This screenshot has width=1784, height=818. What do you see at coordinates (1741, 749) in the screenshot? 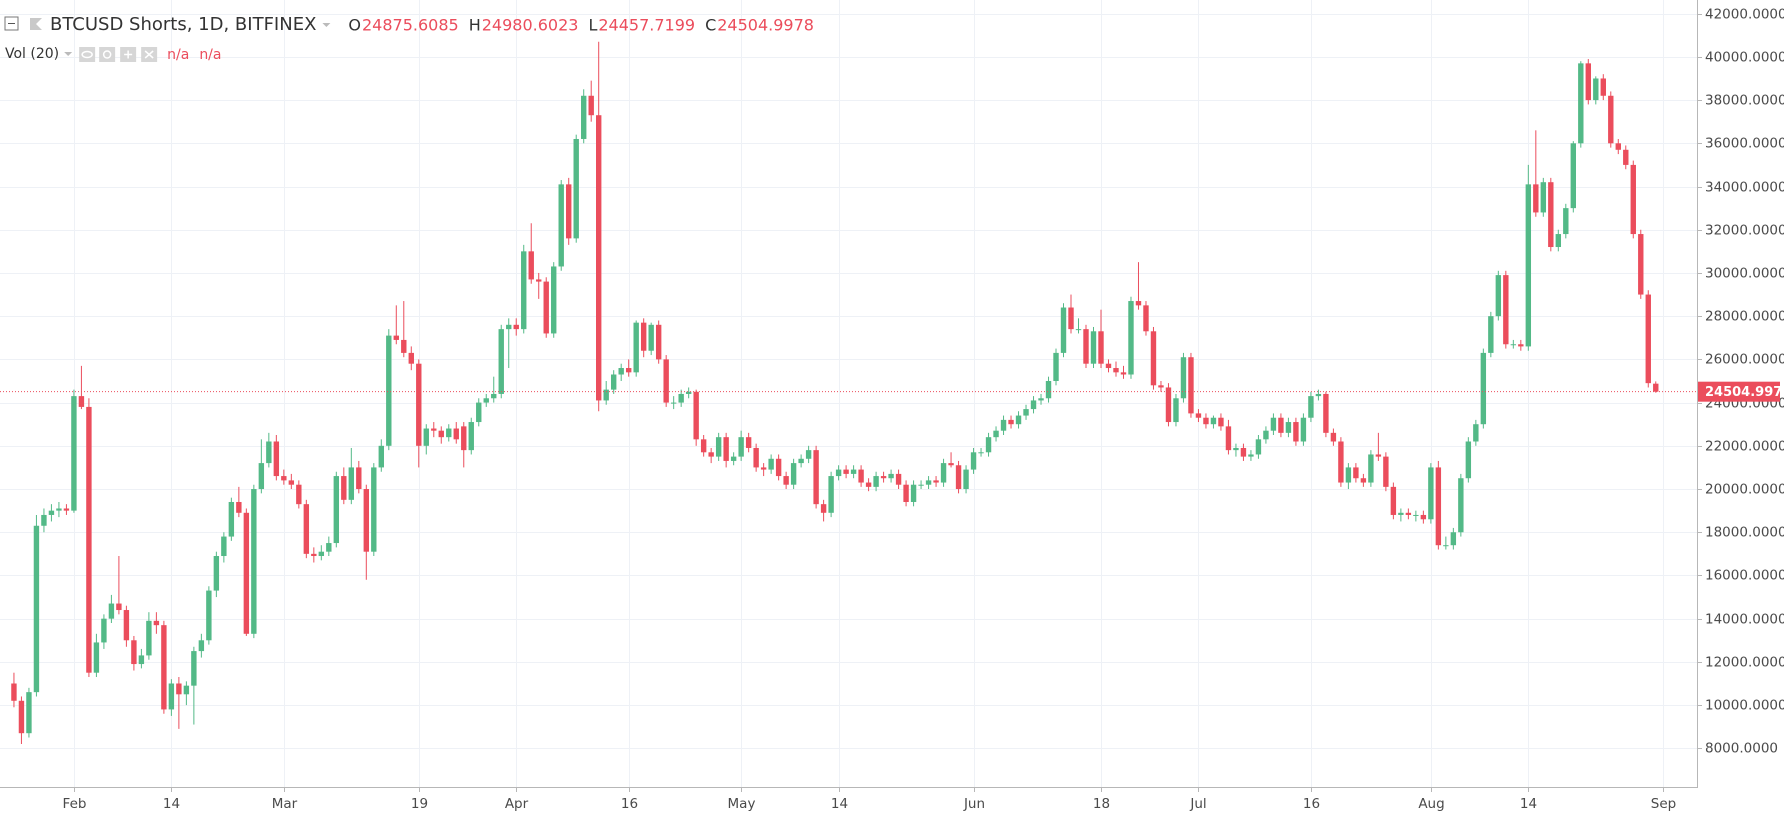
I see `y-tick-label: 8000.0000` at bounding box center [1741, 749].